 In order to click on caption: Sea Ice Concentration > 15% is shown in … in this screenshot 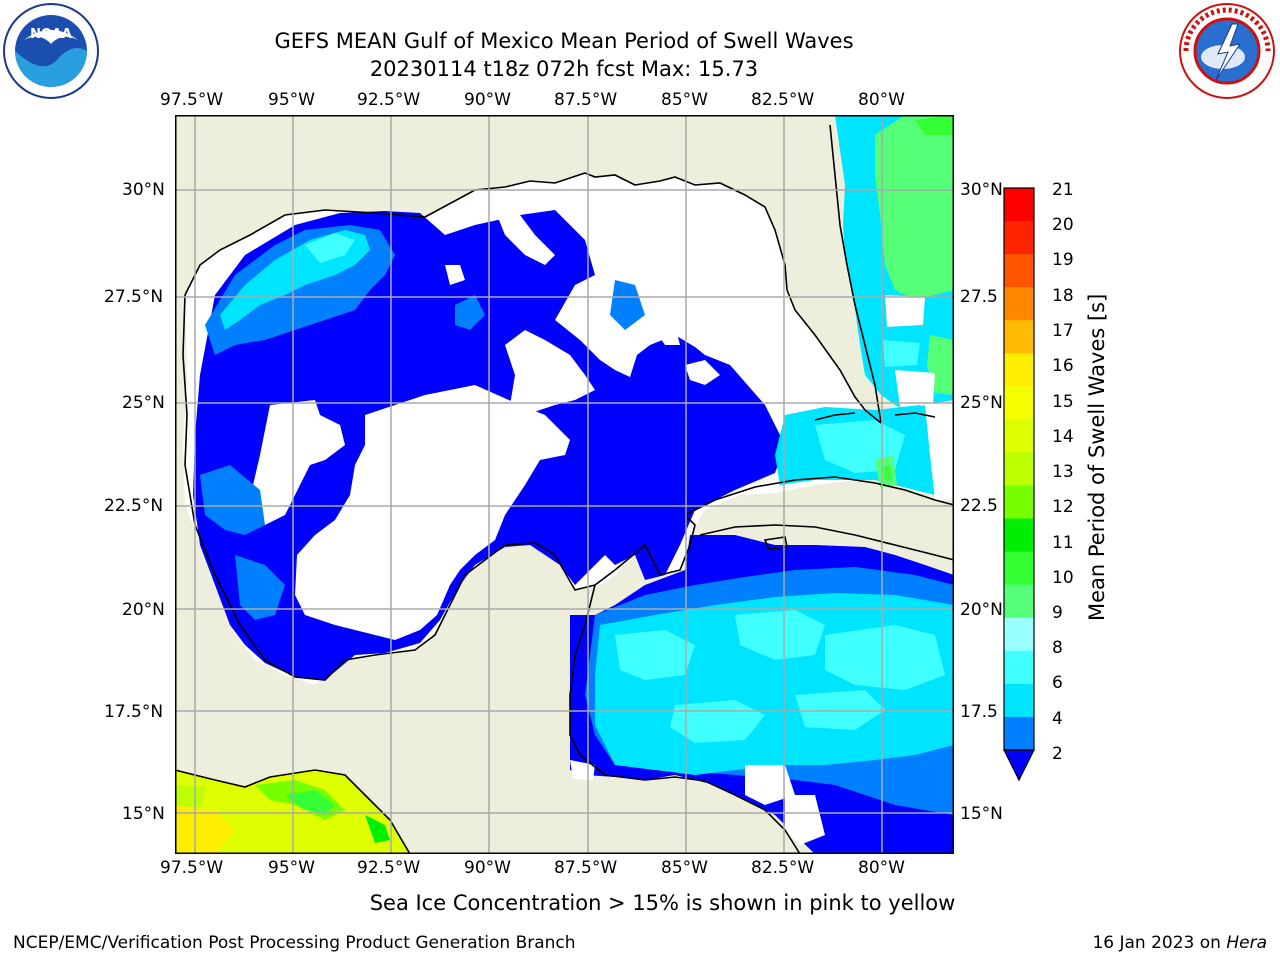, I will do `click(662, 903)`.